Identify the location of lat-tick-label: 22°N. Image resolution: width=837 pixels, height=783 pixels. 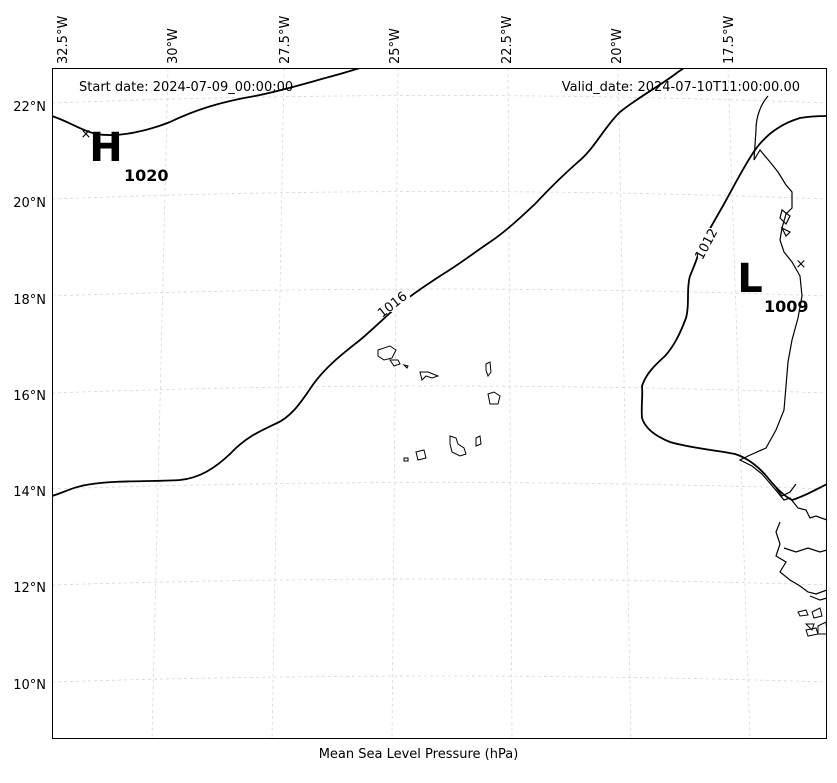
(29, 107).